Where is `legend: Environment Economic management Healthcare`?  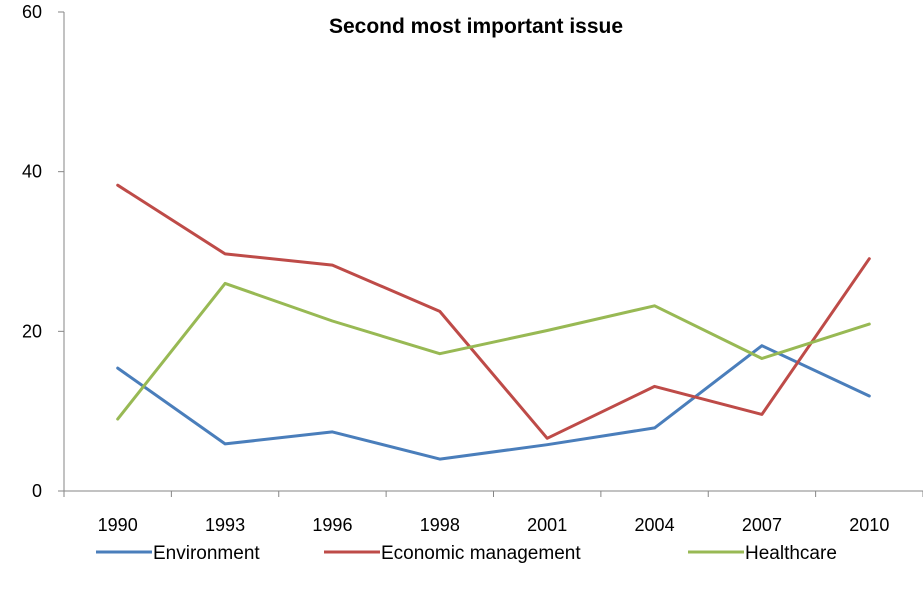 legend: Environment Economic management Healthcare is located at coordinates (466, 553).